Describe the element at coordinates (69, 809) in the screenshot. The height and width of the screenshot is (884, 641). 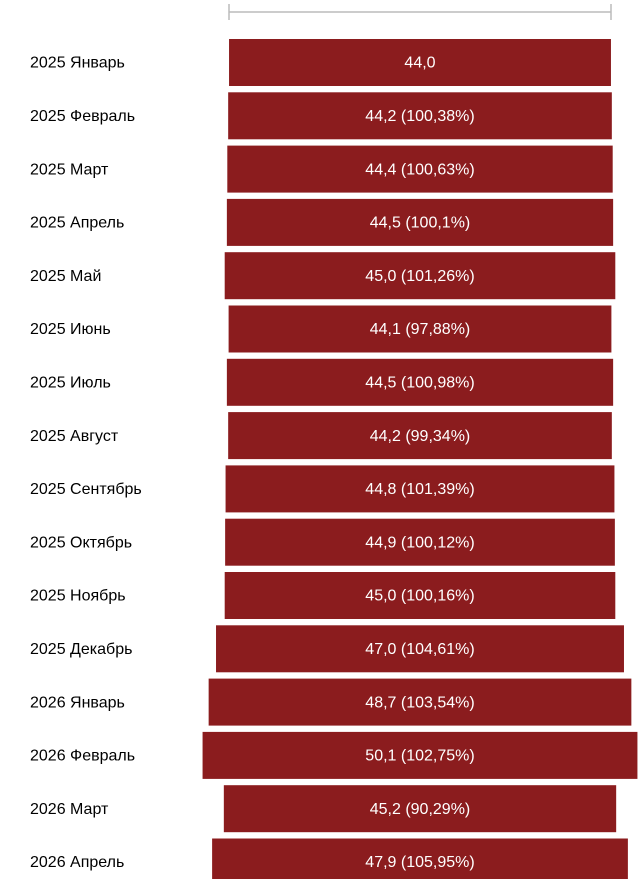
I see `category-label: 2026 Март` at that location.